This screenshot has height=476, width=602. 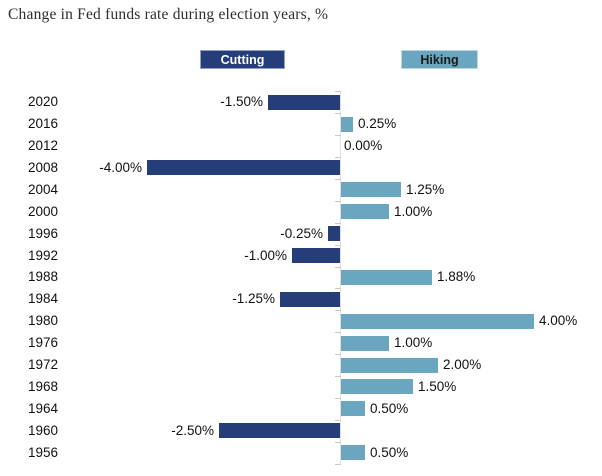 I want to click on year-label: 1956, so click(x=42, y=452).